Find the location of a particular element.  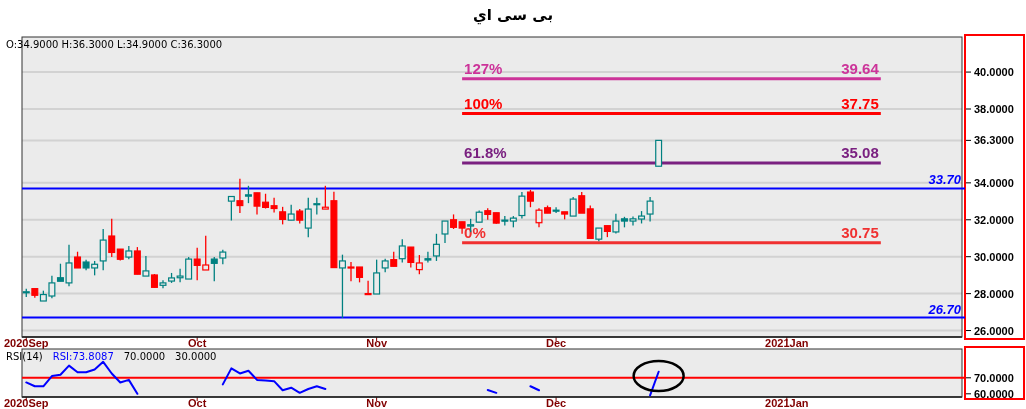

y-tick-label: 40.0000 is located at coordinates (994, 72).